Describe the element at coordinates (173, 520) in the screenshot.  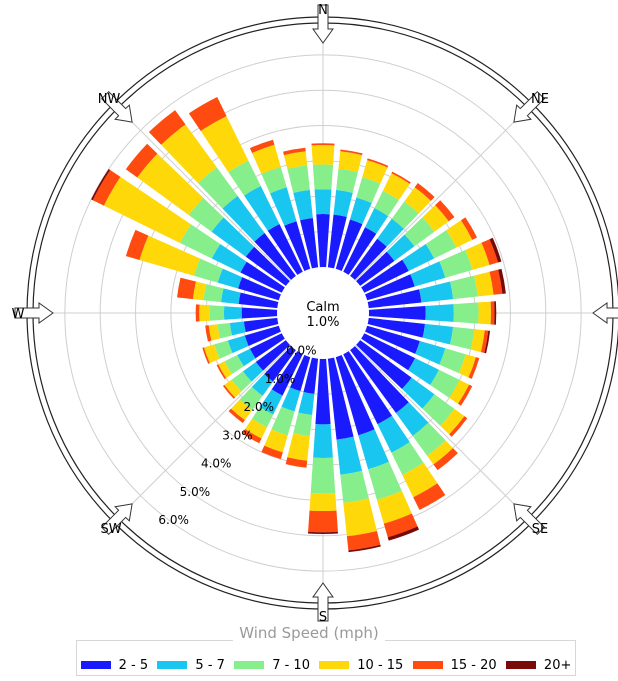
I see `radial-tick-label: 6.0%` at that location.